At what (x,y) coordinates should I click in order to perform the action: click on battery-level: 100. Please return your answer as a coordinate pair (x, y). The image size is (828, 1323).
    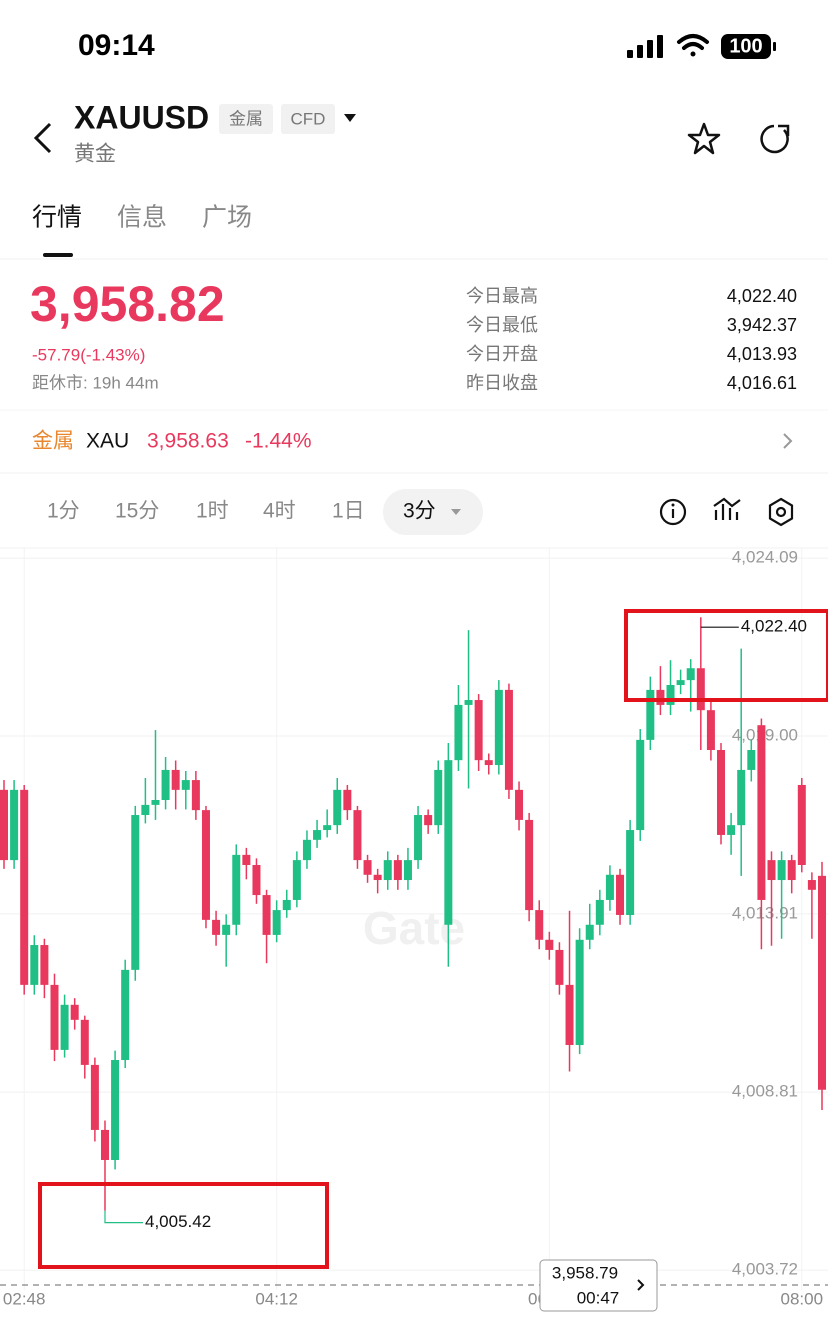
    Looking at the image, I should click on (745, 46).